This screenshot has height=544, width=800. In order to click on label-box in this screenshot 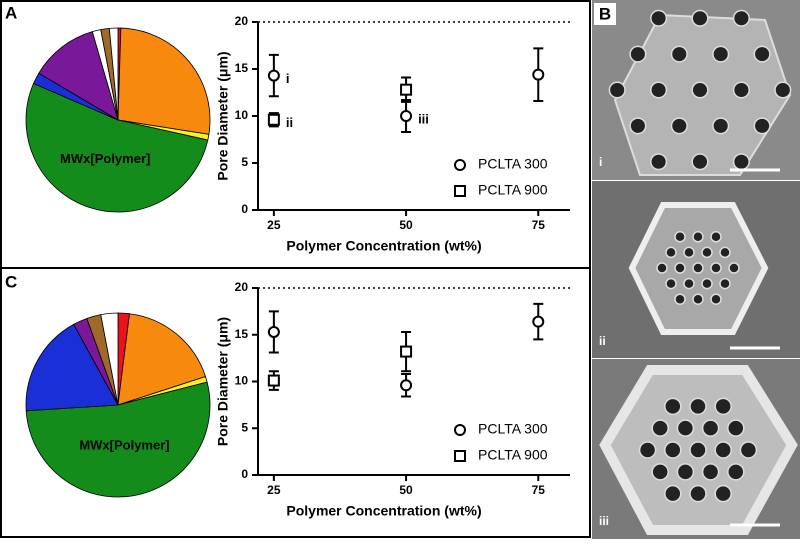, I will do `click(605, 14)`.